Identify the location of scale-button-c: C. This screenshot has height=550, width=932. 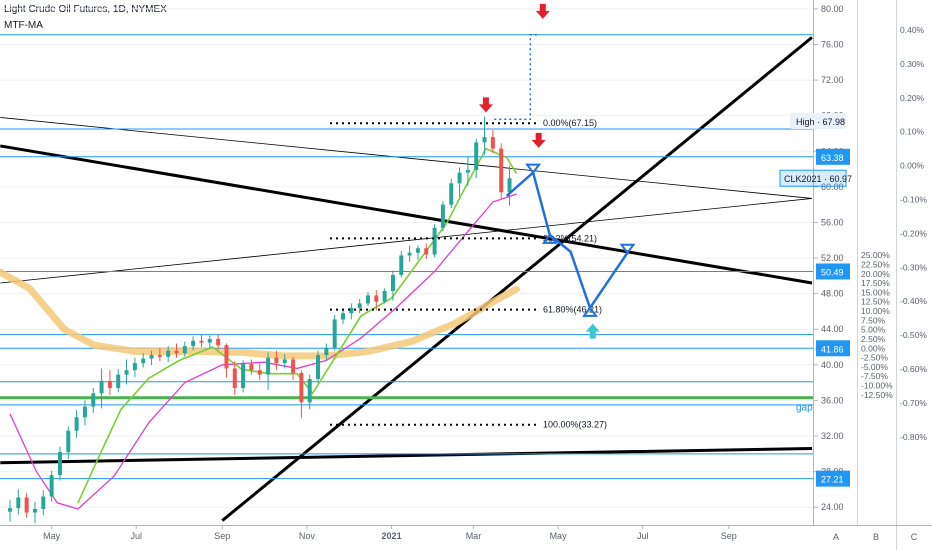
(914, 537).